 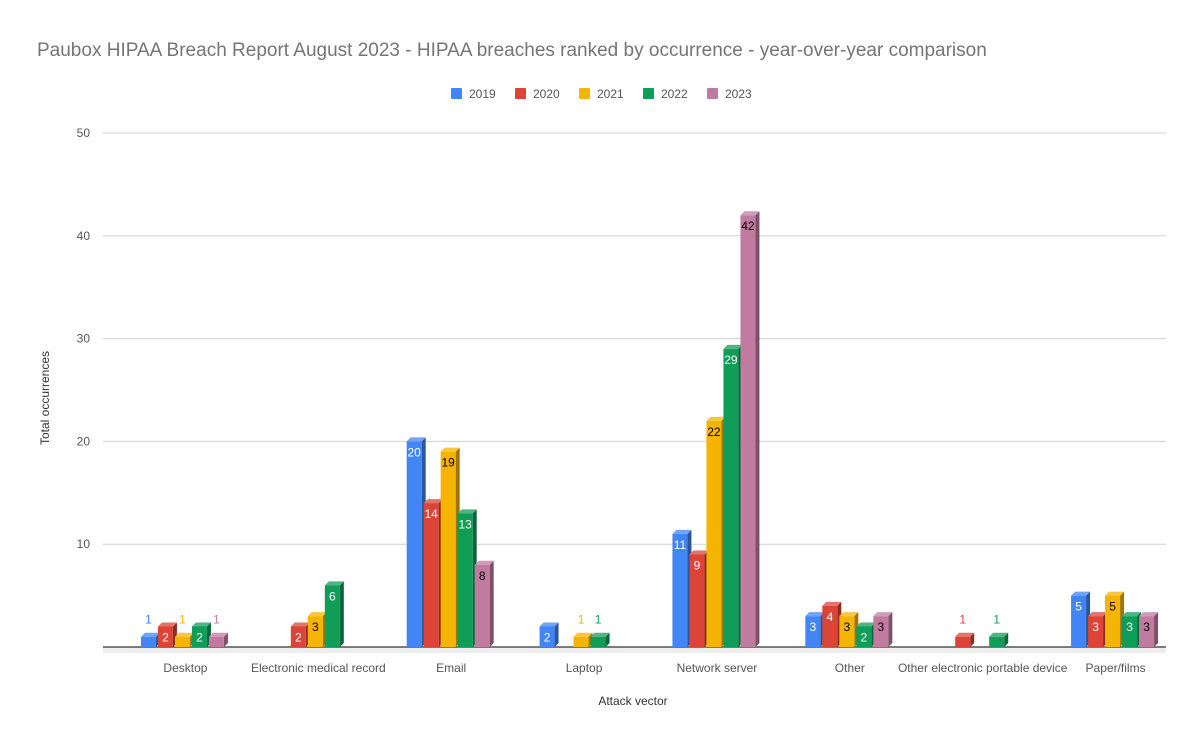 I want to click on bar-2020-email: 14, so click(x=433, y=573).